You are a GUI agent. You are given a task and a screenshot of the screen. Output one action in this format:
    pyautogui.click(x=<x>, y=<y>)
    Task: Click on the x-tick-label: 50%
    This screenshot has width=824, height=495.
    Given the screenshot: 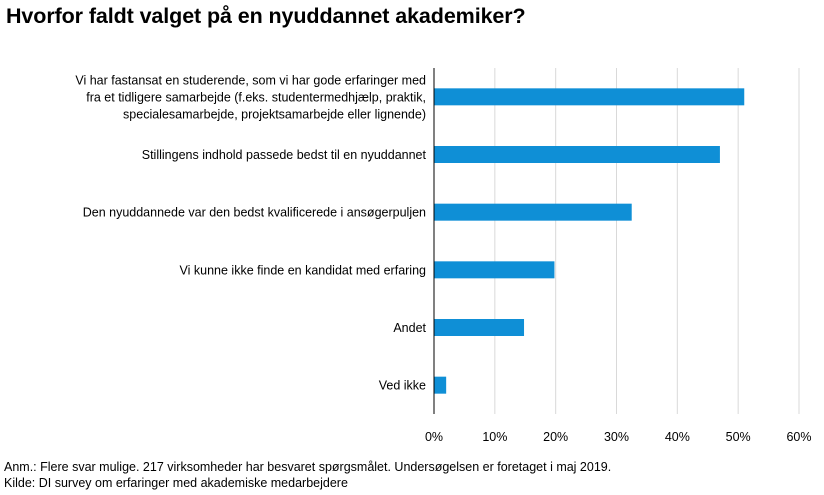 What is the action you would take?
    pyautogui.click(x=738, y=437)
    